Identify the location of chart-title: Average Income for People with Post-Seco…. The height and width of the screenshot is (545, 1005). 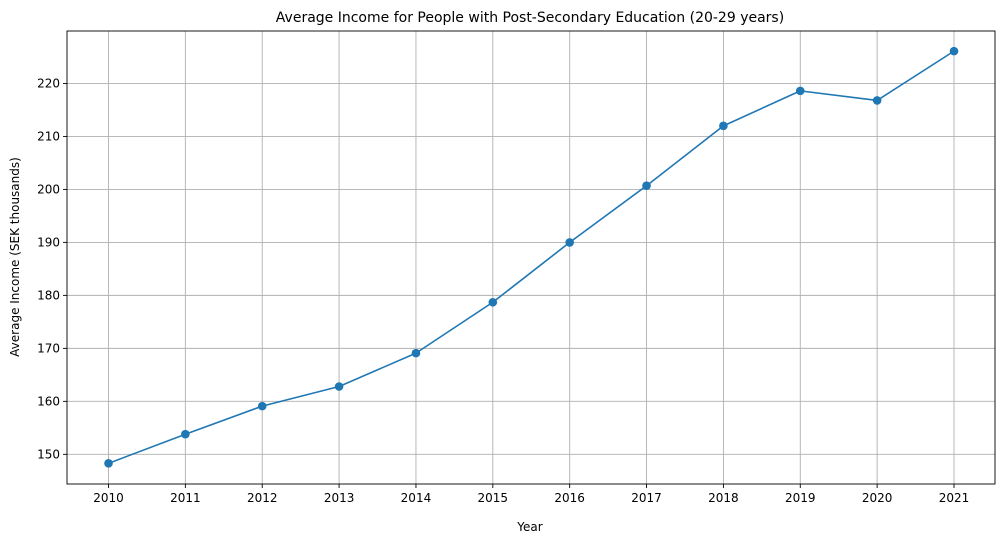
(530, 18).